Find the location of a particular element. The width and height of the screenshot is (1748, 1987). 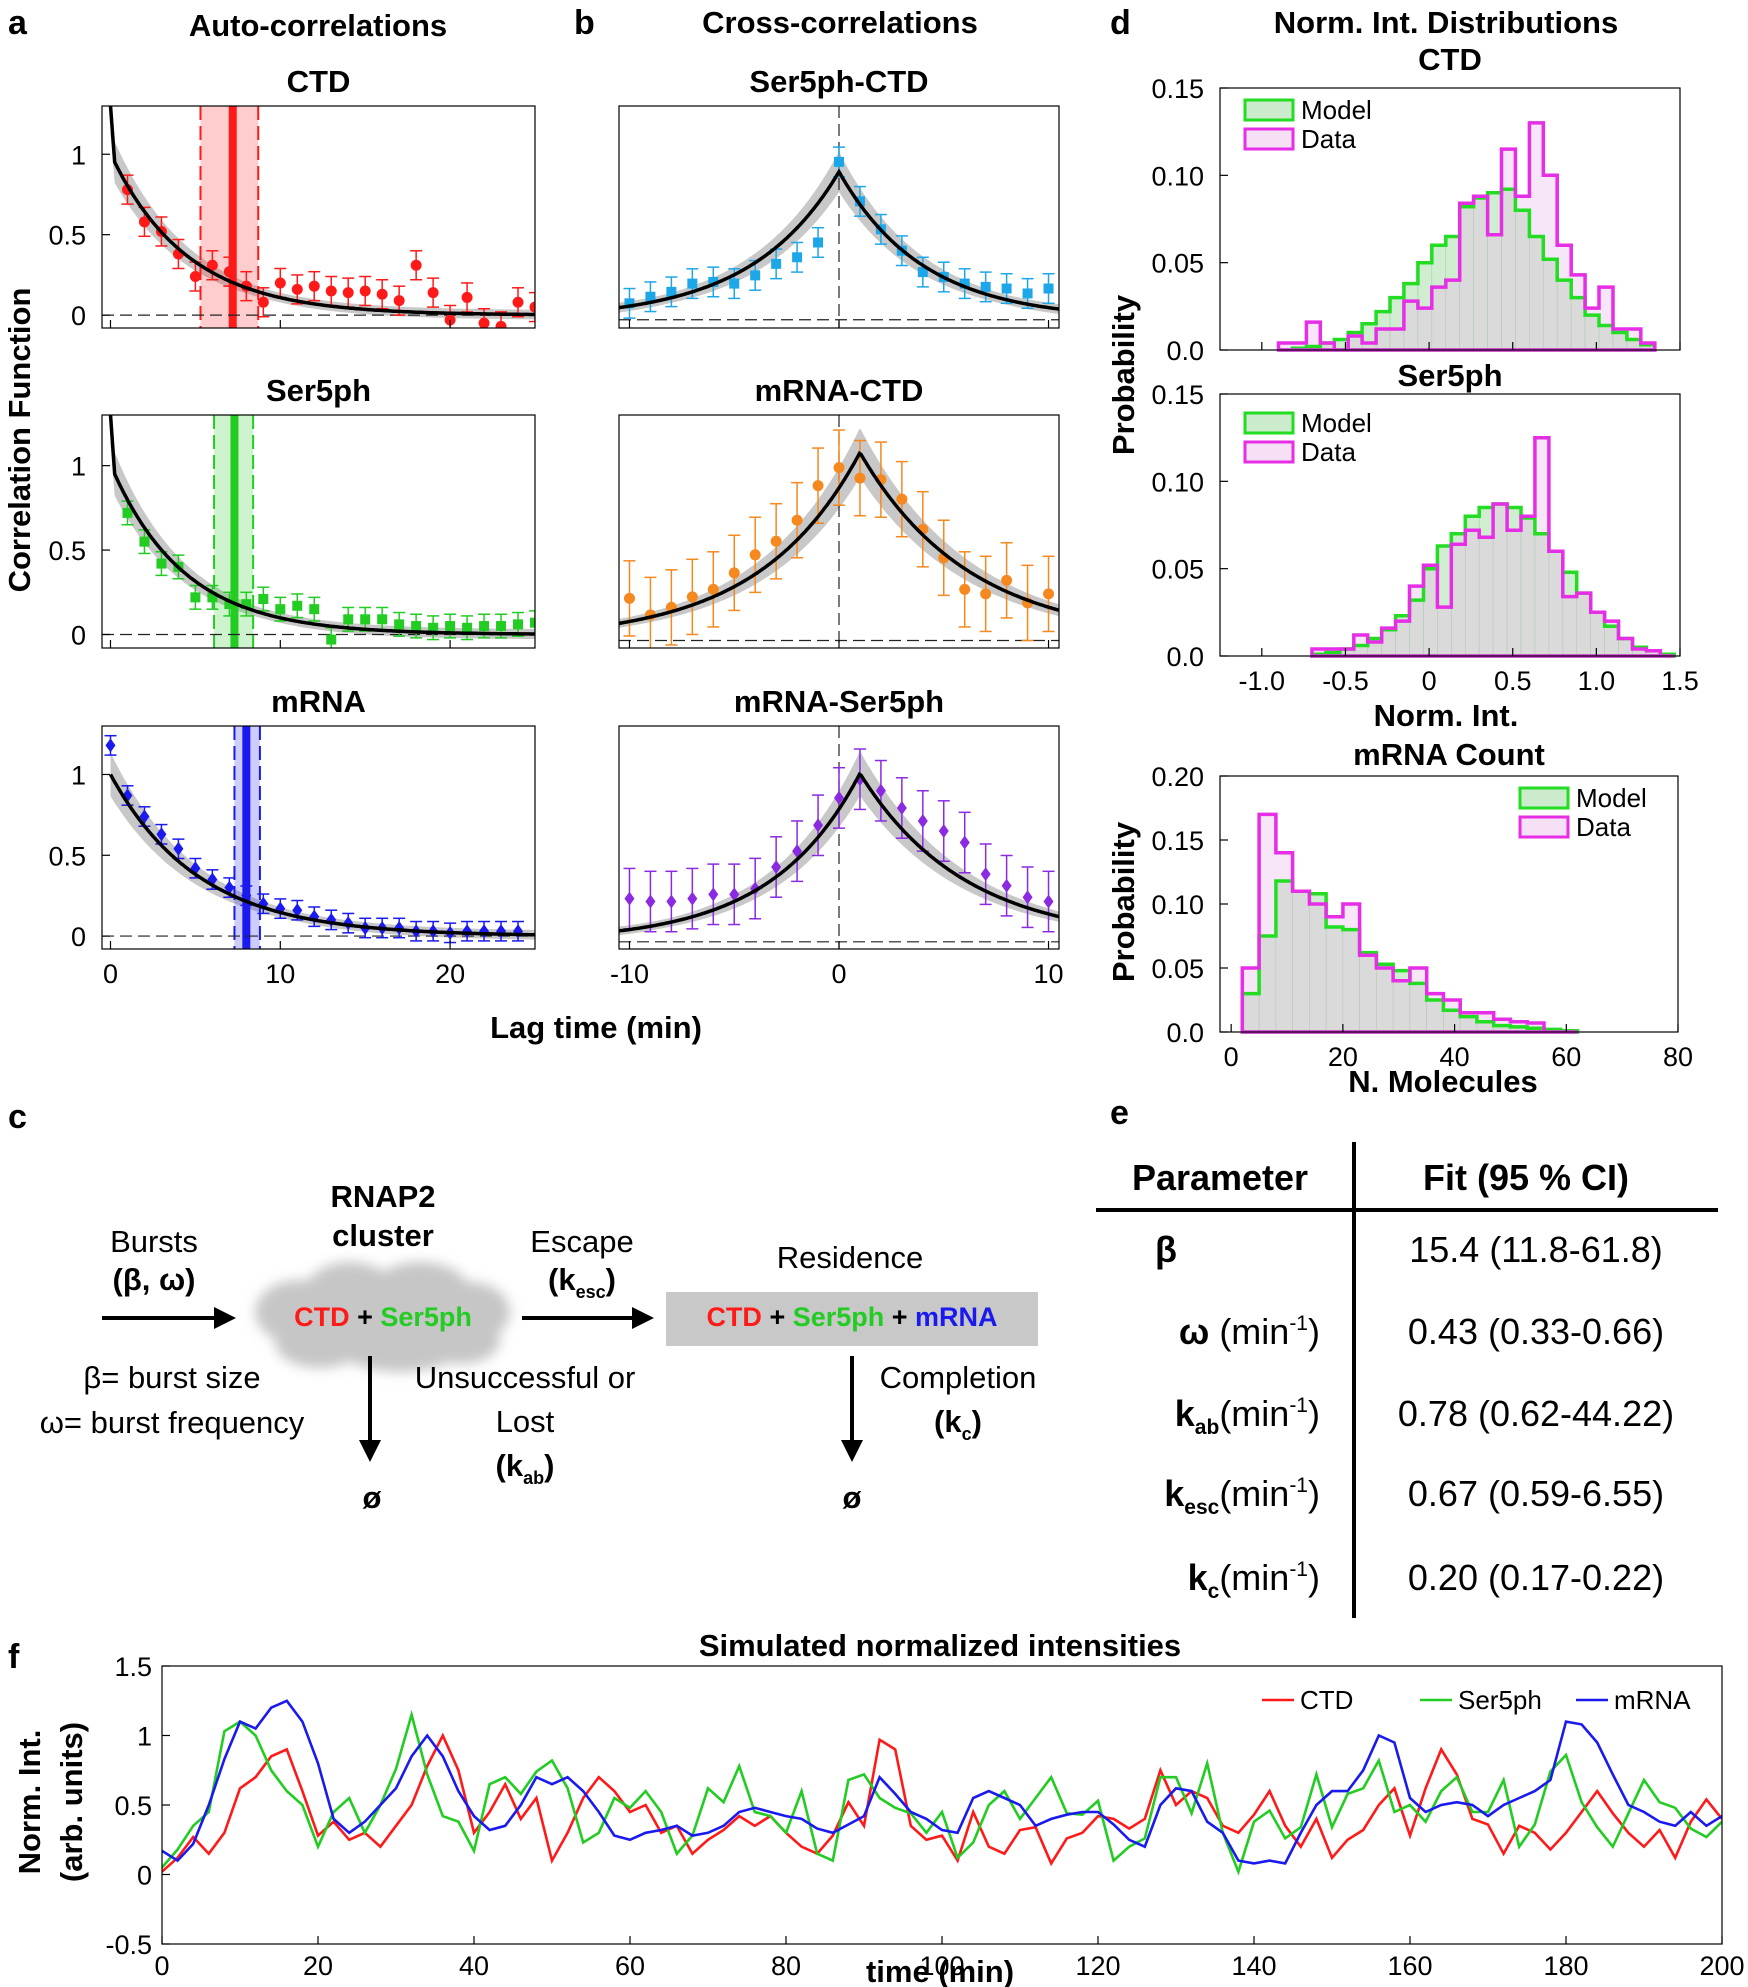

chart-title-a_mrna: mRNA is located at coordinates (318, 701).